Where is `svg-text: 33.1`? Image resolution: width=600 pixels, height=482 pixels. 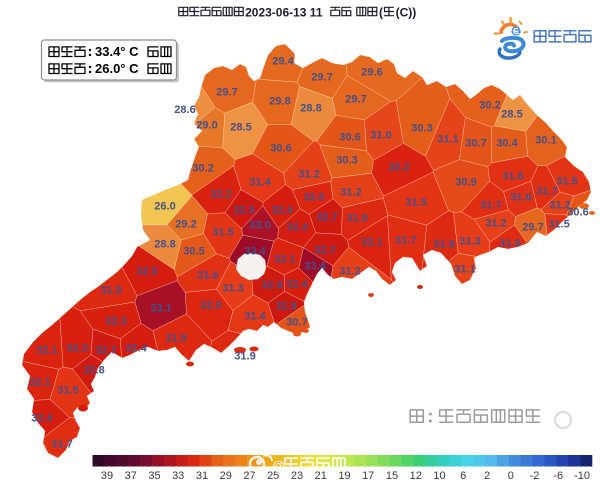
svg-text: 33.1 is located at coordinates (160, 309).